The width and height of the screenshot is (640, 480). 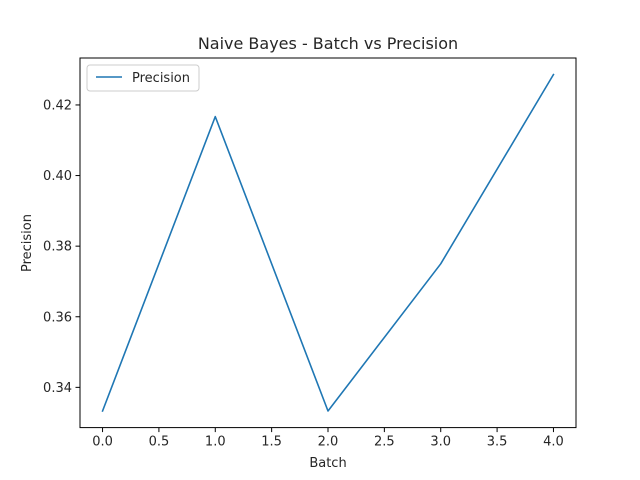 I want to click on x-tick-label: 1.5, so click(x=271, y=442).